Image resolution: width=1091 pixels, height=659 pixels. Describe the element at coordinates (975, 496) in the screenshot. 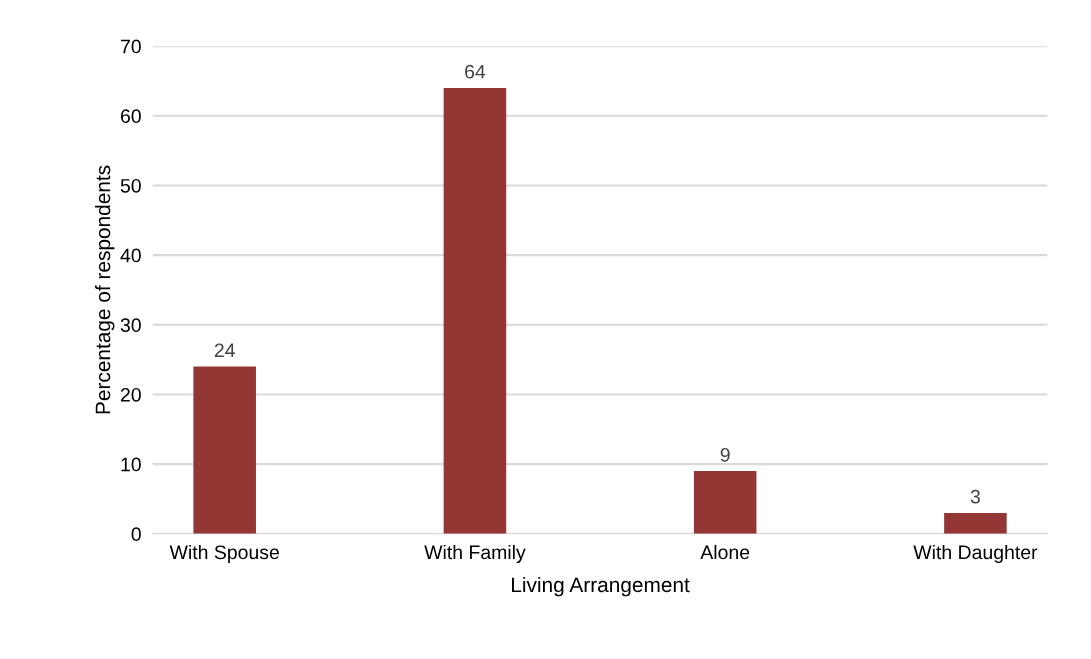

I see `data-label: 3` at that location.